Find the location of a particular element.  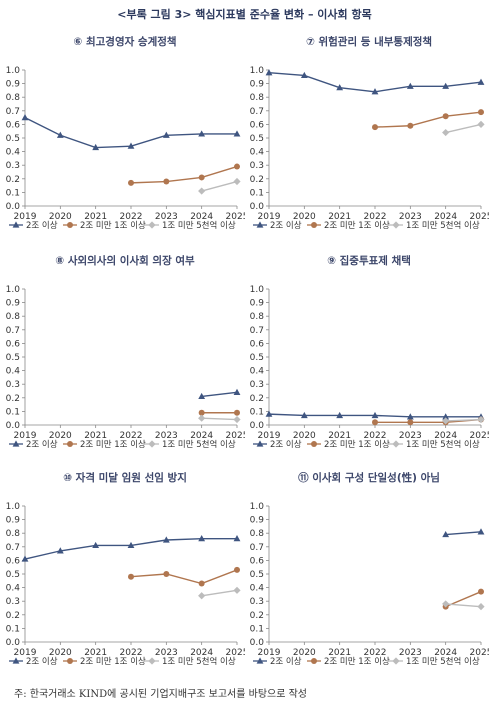

y-tick-label: 0.6 is located at coordinates (257, 344).